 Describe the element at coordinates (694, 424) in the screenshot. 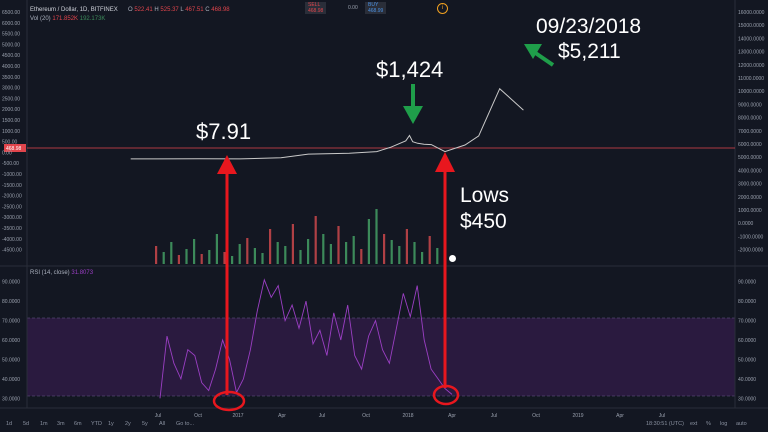

I see `ext-toggle: ext` at that location.